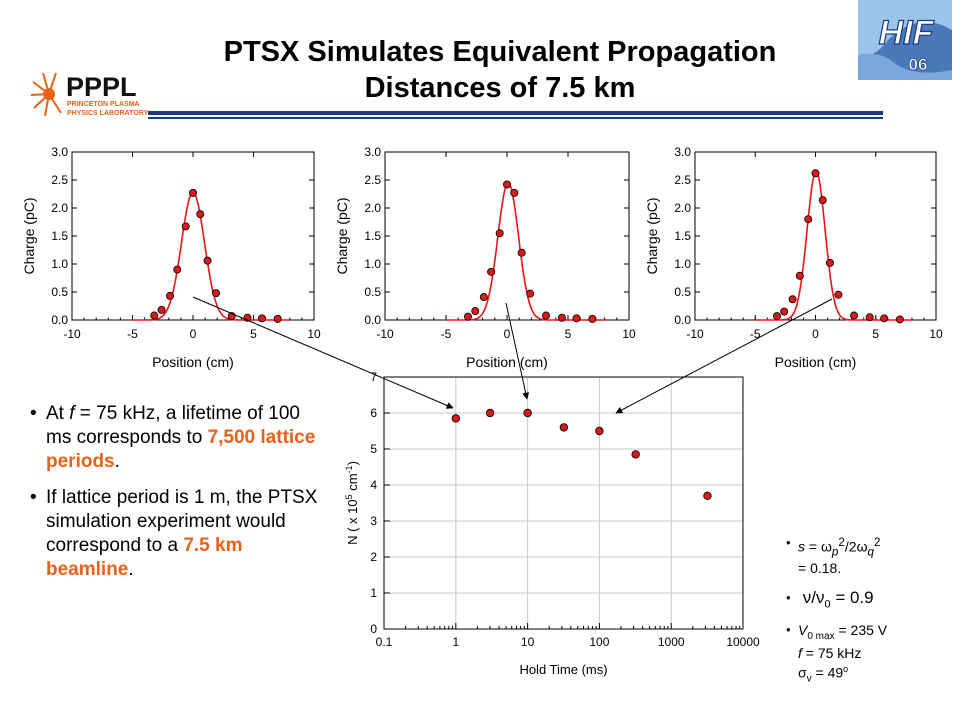 Image resolution: width=960 pixels, height=720 pixels. Describe the element at coordinates (877, 542) in the screenshot. I see `squared-2: 2` at that location.